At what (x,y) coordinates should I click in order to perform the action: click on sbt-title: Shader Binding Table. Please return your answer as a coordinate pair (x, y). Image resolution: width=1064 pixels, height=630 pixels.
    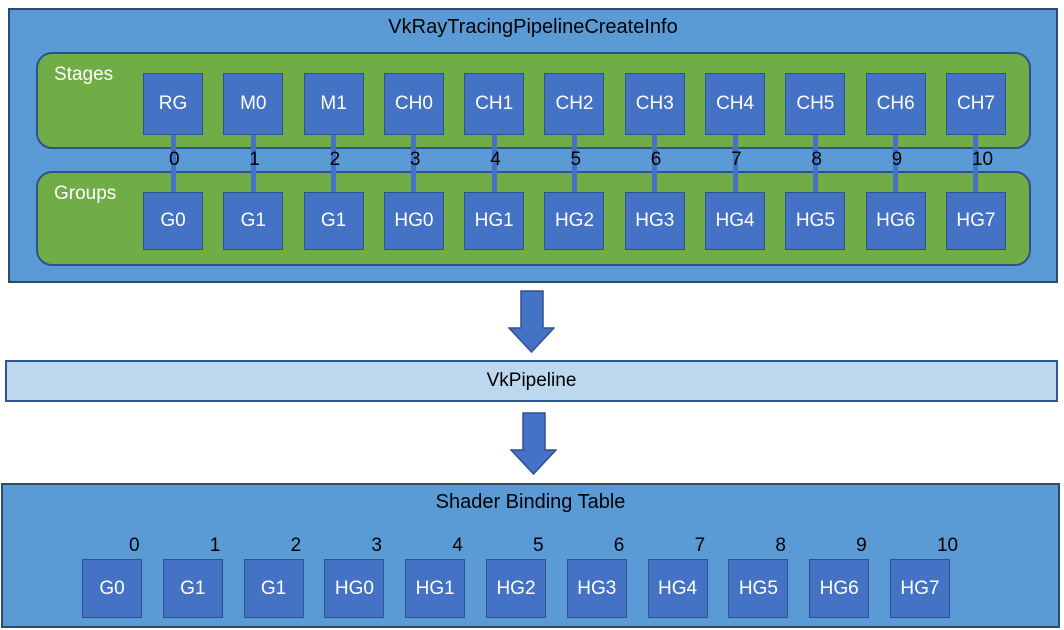
    Looking at the image, I should click on (530, 502).